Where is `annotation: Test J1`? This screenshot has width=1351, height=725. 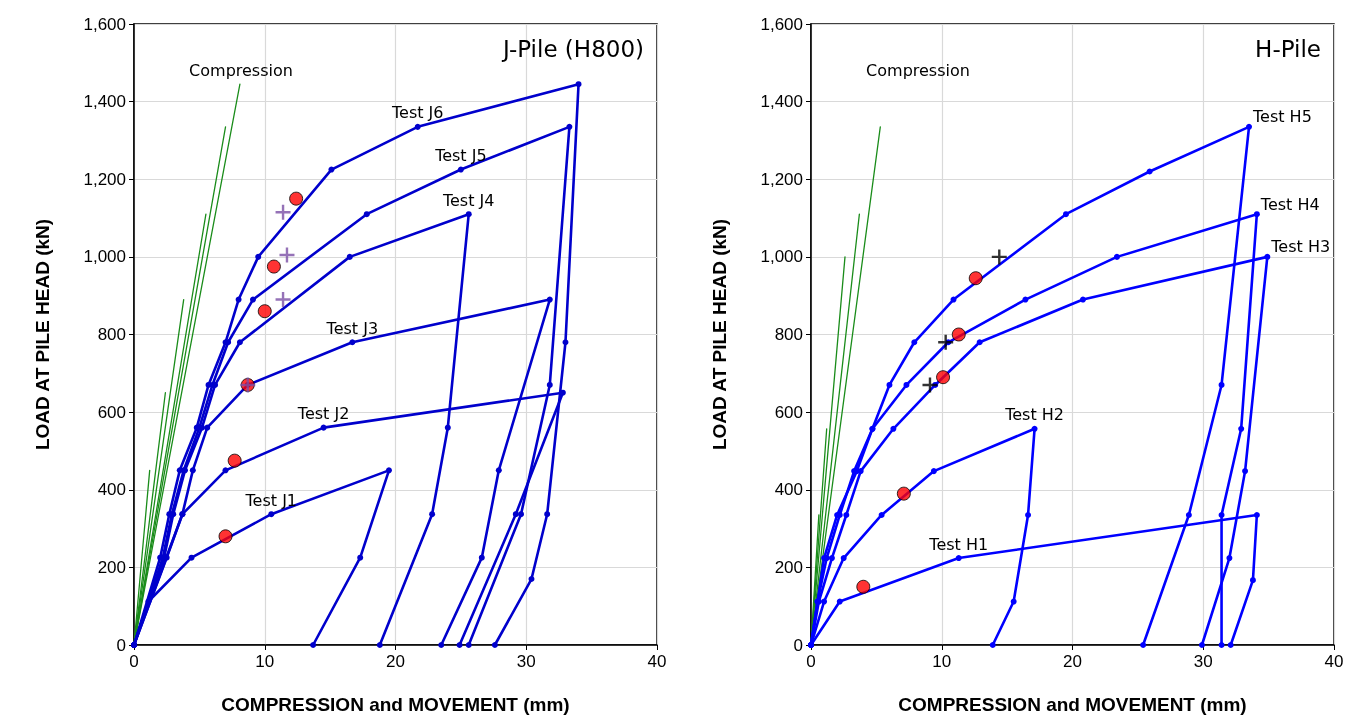 annotation: Test J1 is located at coordinates (271, 500).